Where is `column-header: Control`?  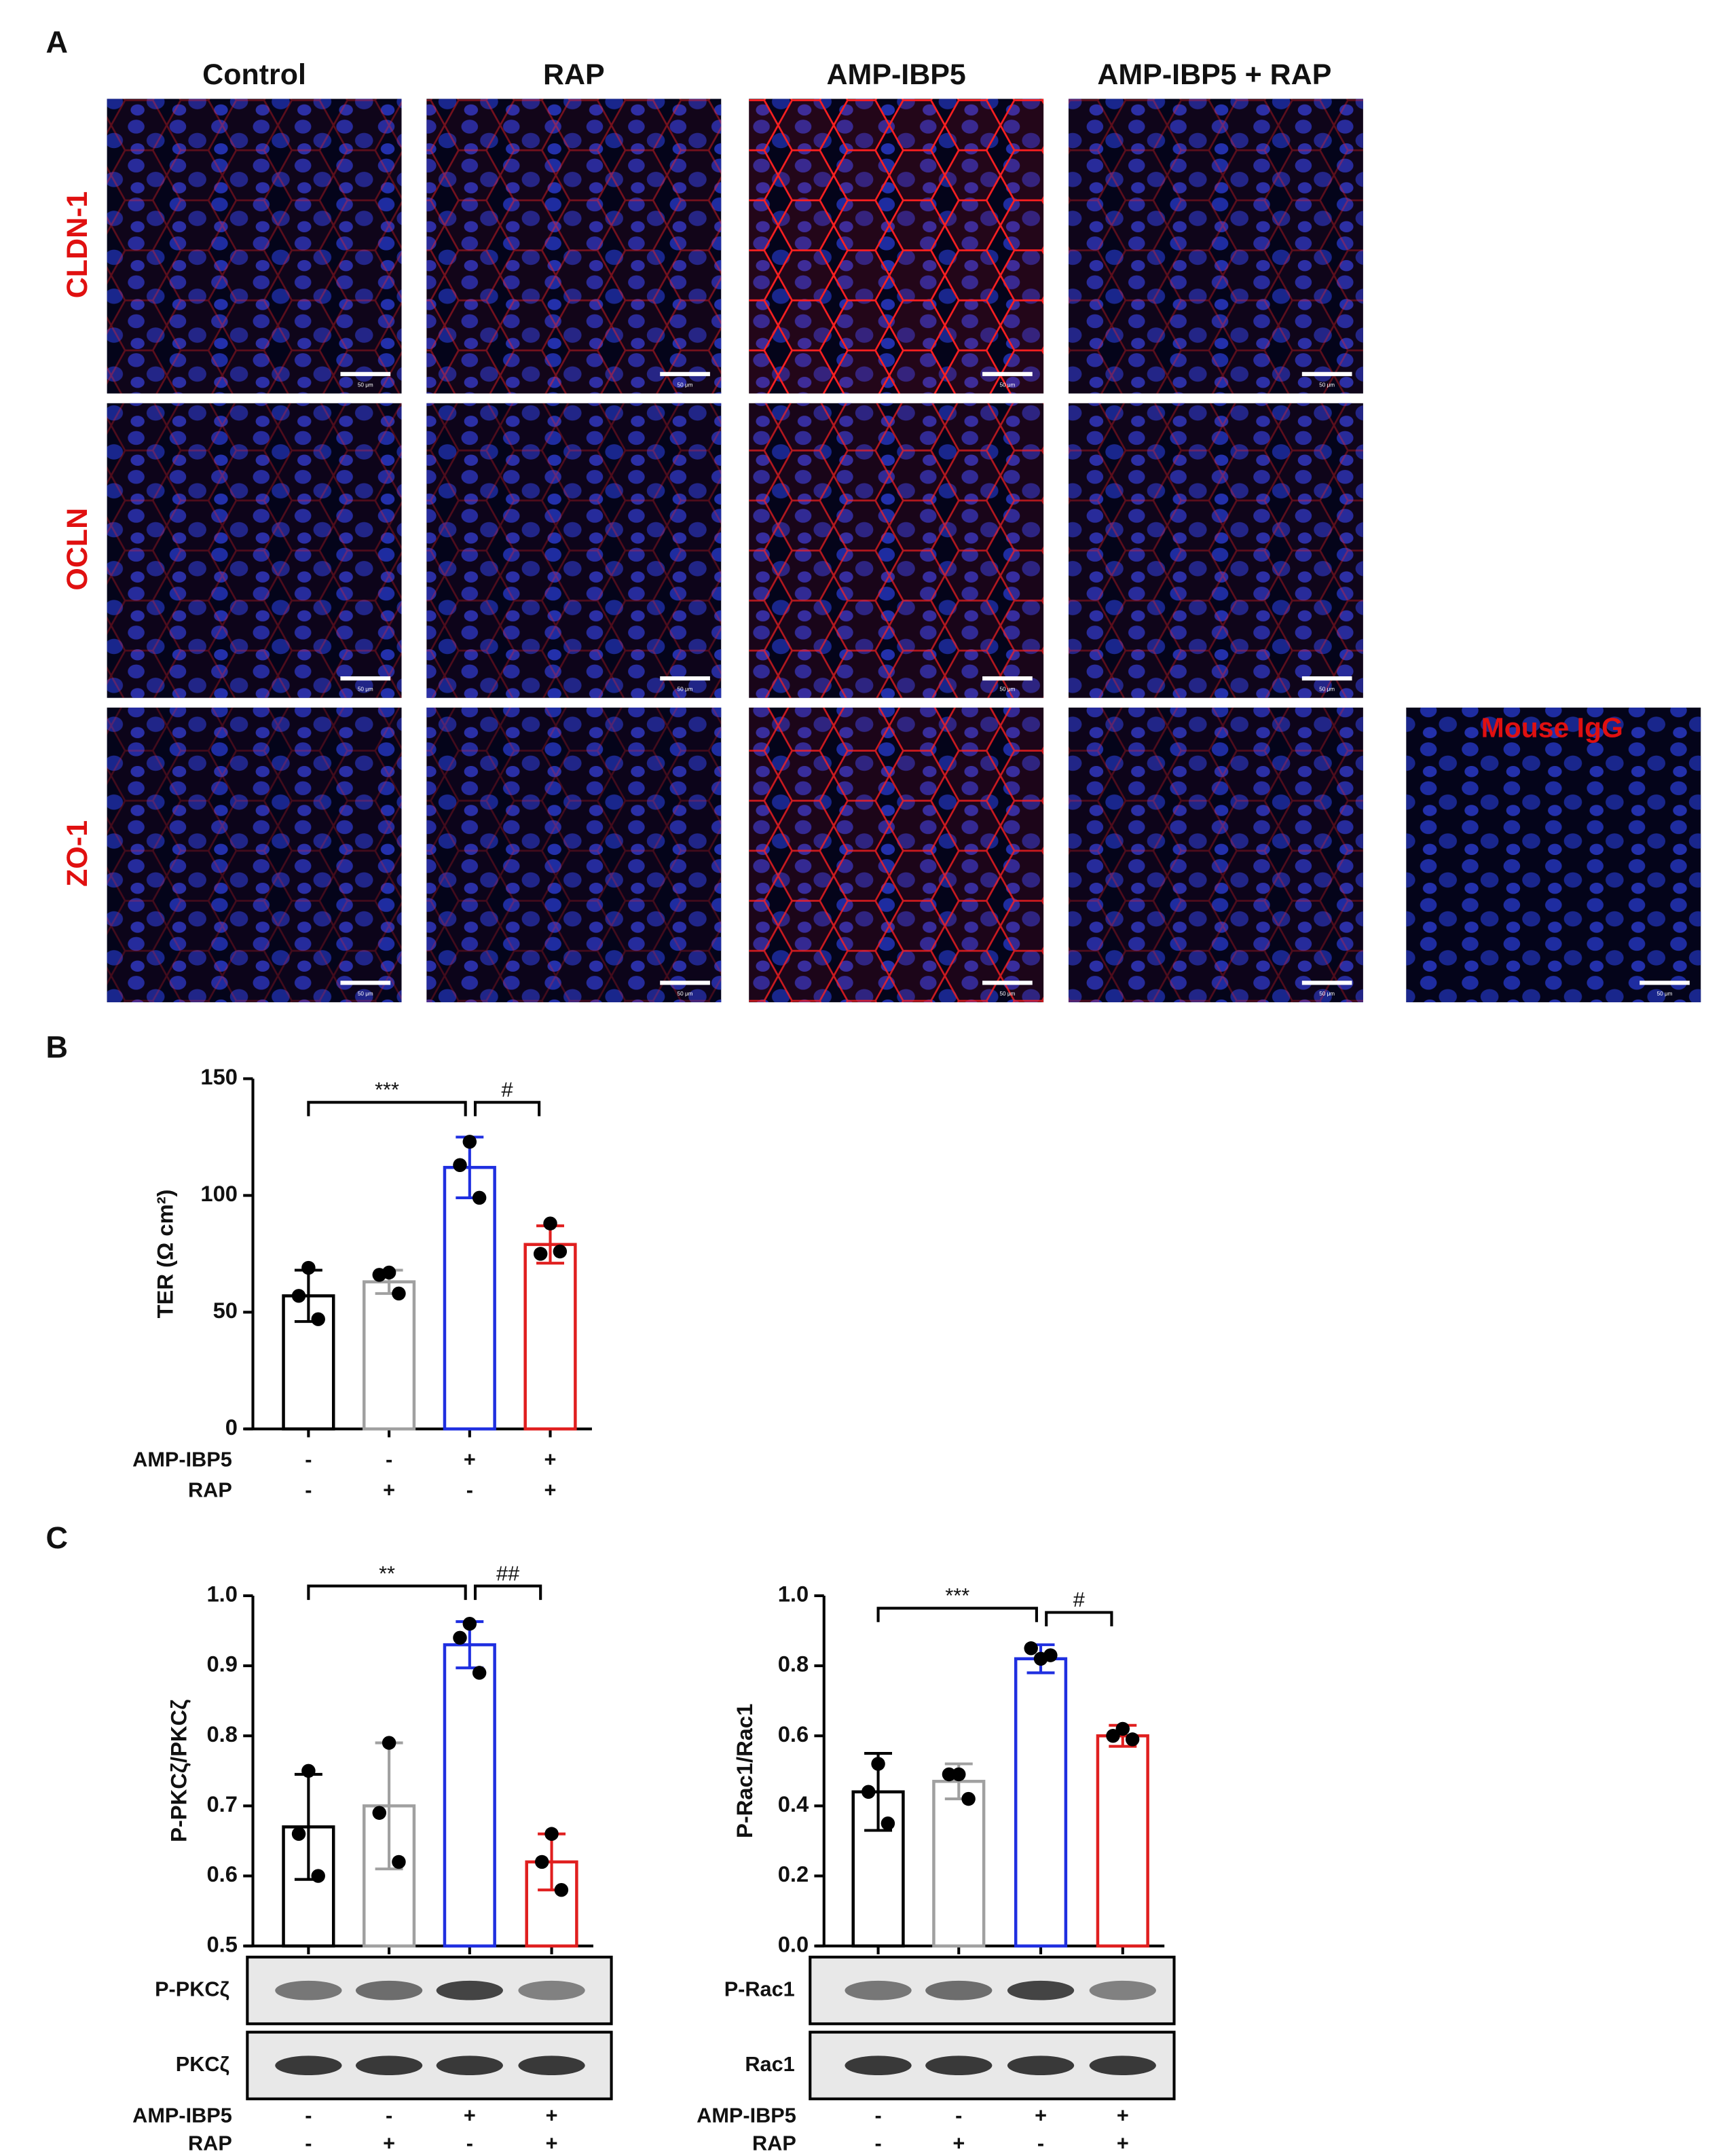 column-header: Control is located at coordinates (254, 74).